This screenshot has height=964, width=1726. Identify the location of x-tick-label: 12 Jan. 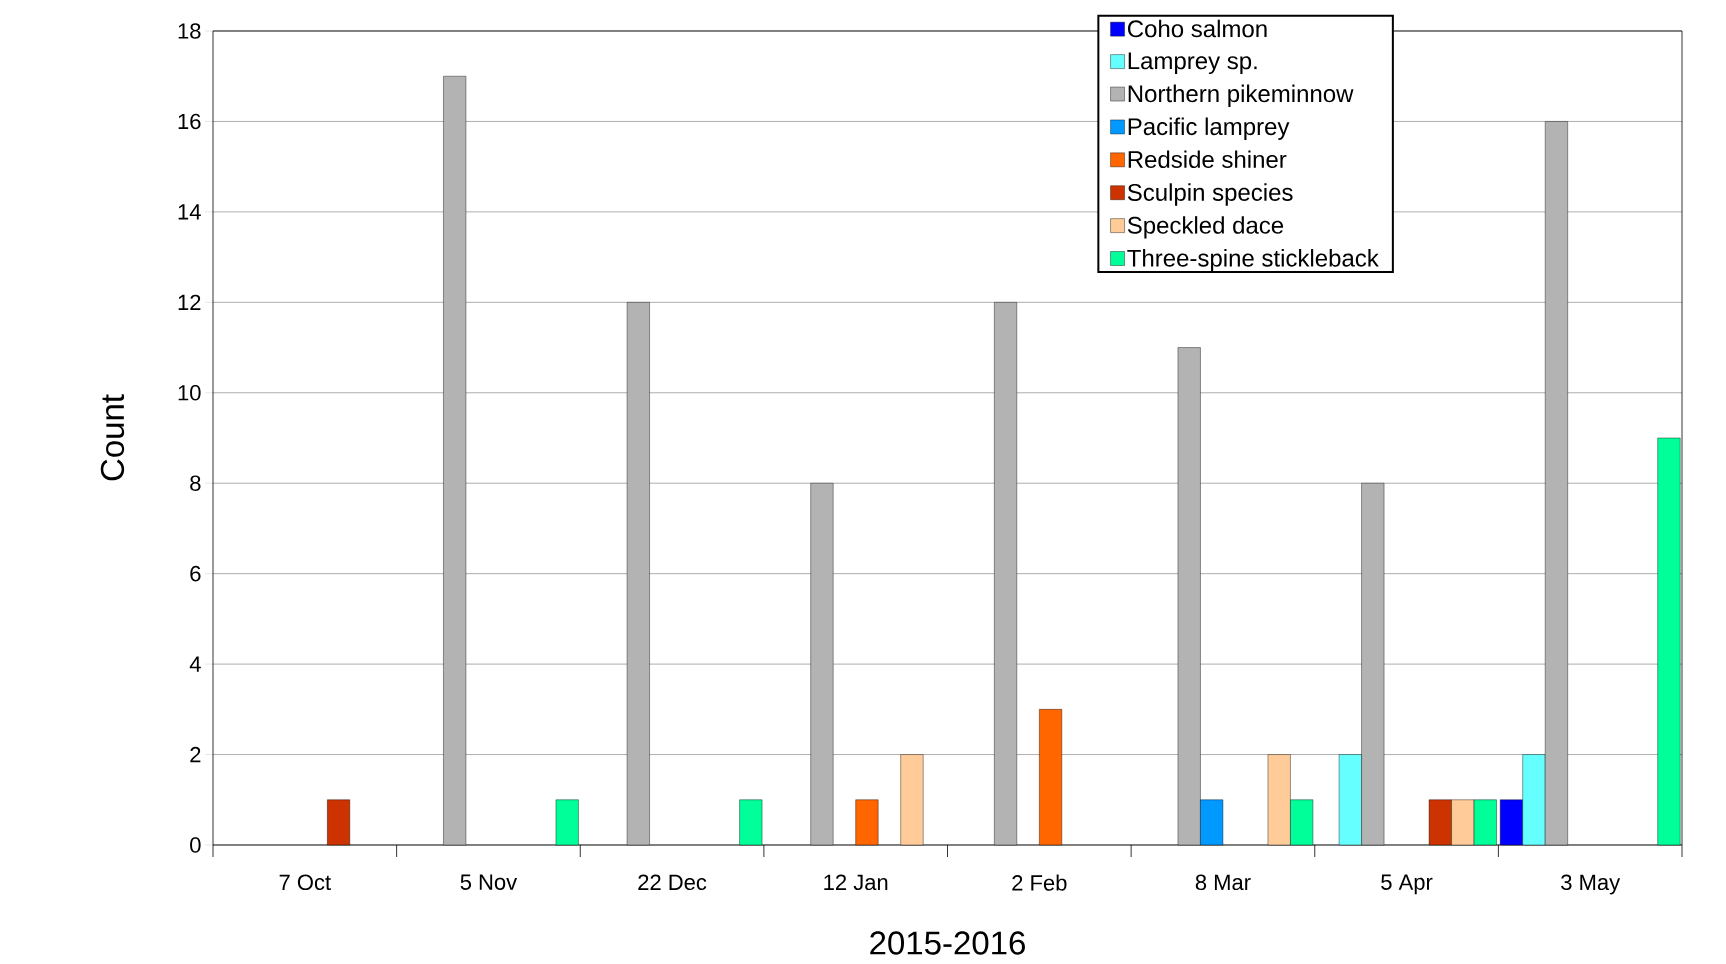
(856, 882).